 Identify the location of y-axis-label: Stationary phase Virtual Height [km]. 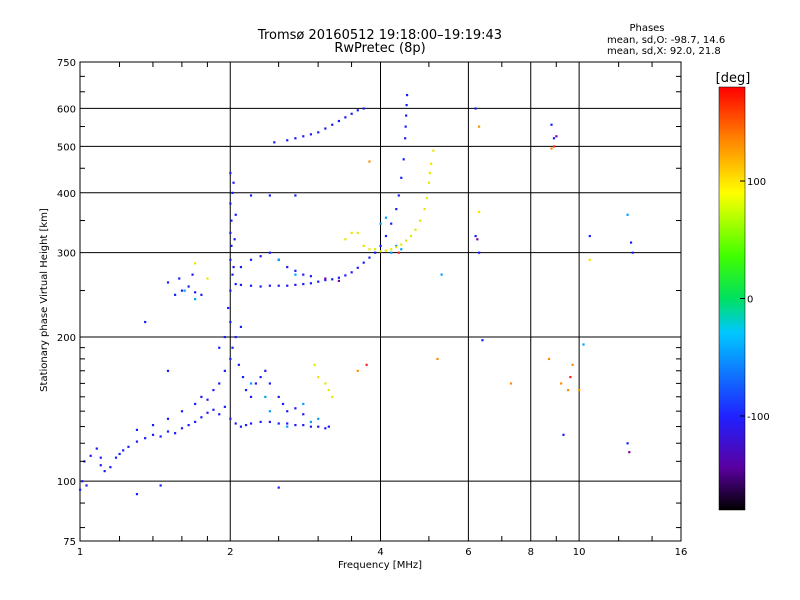
(44, 300).